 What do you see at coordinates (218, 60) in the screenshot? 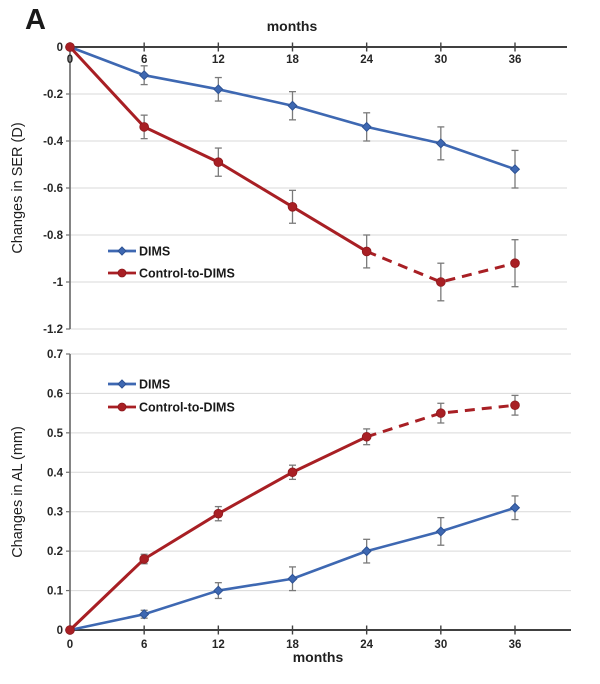
I see `ser-x-tick-label: 12` at bounding box center [218, 60].